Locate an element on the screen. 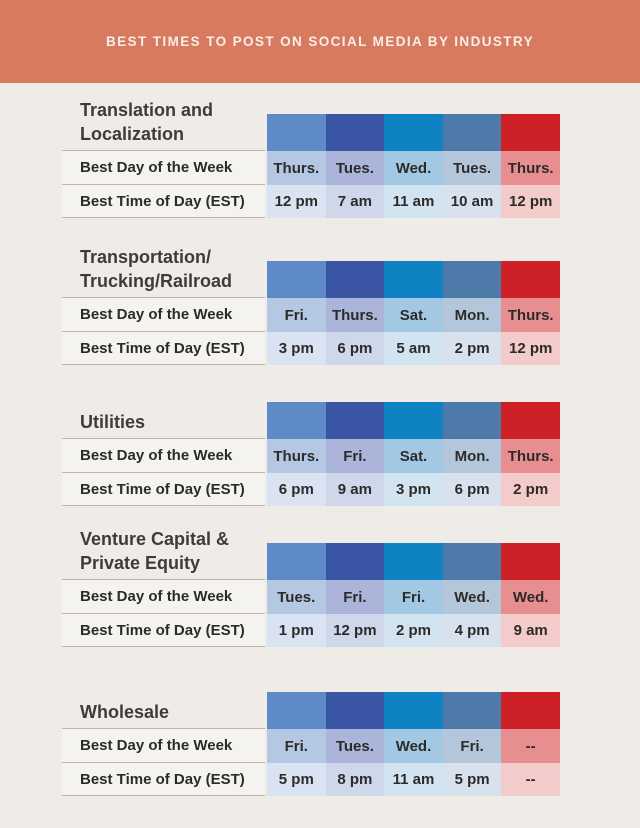 The height and width of the screenshot is (828, 640). industry-title-line: Localization is located at coordinates (132, 134).